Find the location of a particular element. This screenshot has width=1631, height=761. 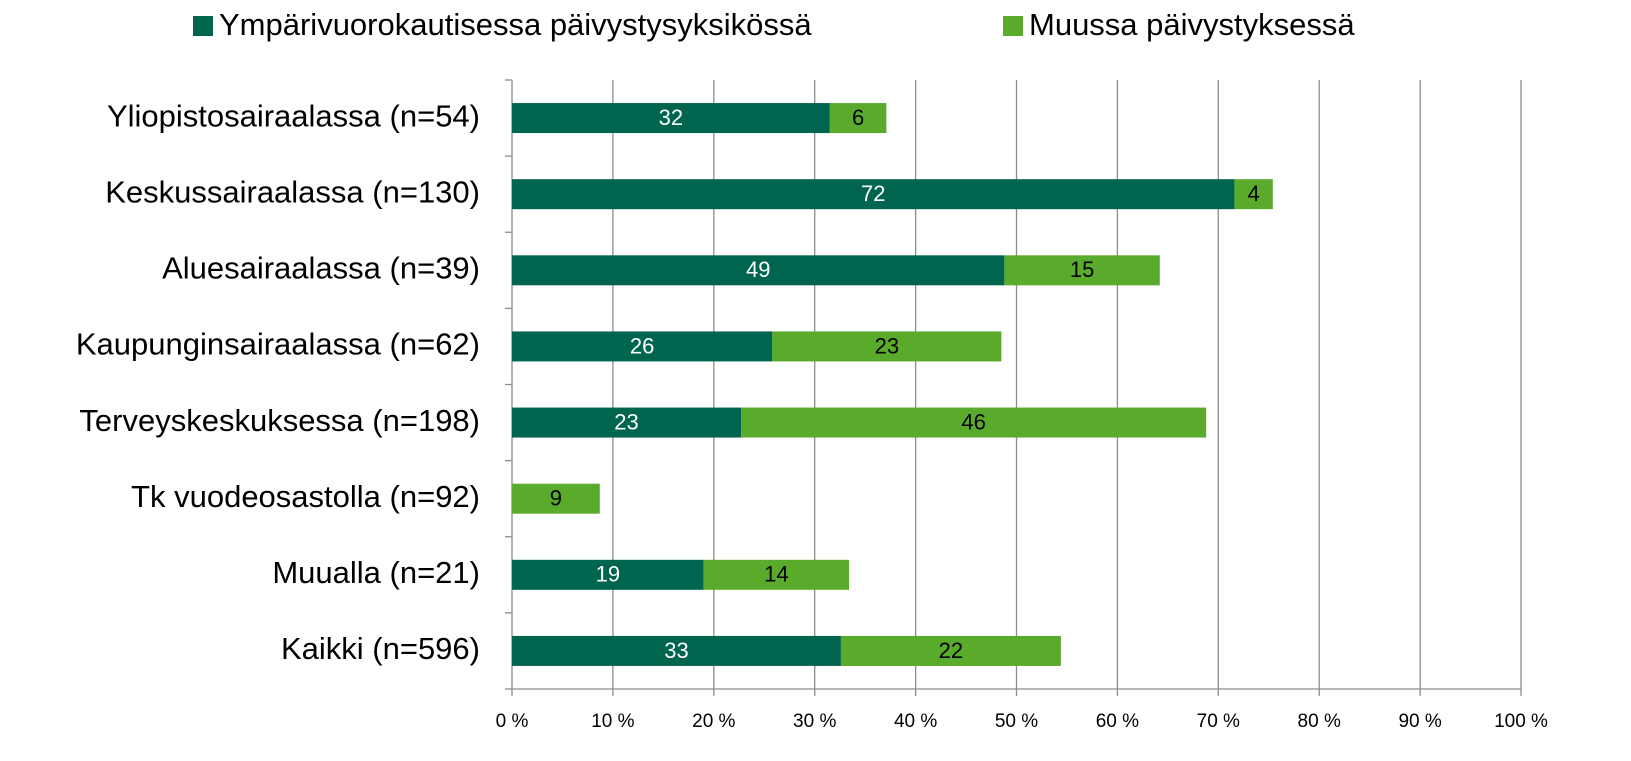

data-label: 72 is located at coordinates (873, 193).